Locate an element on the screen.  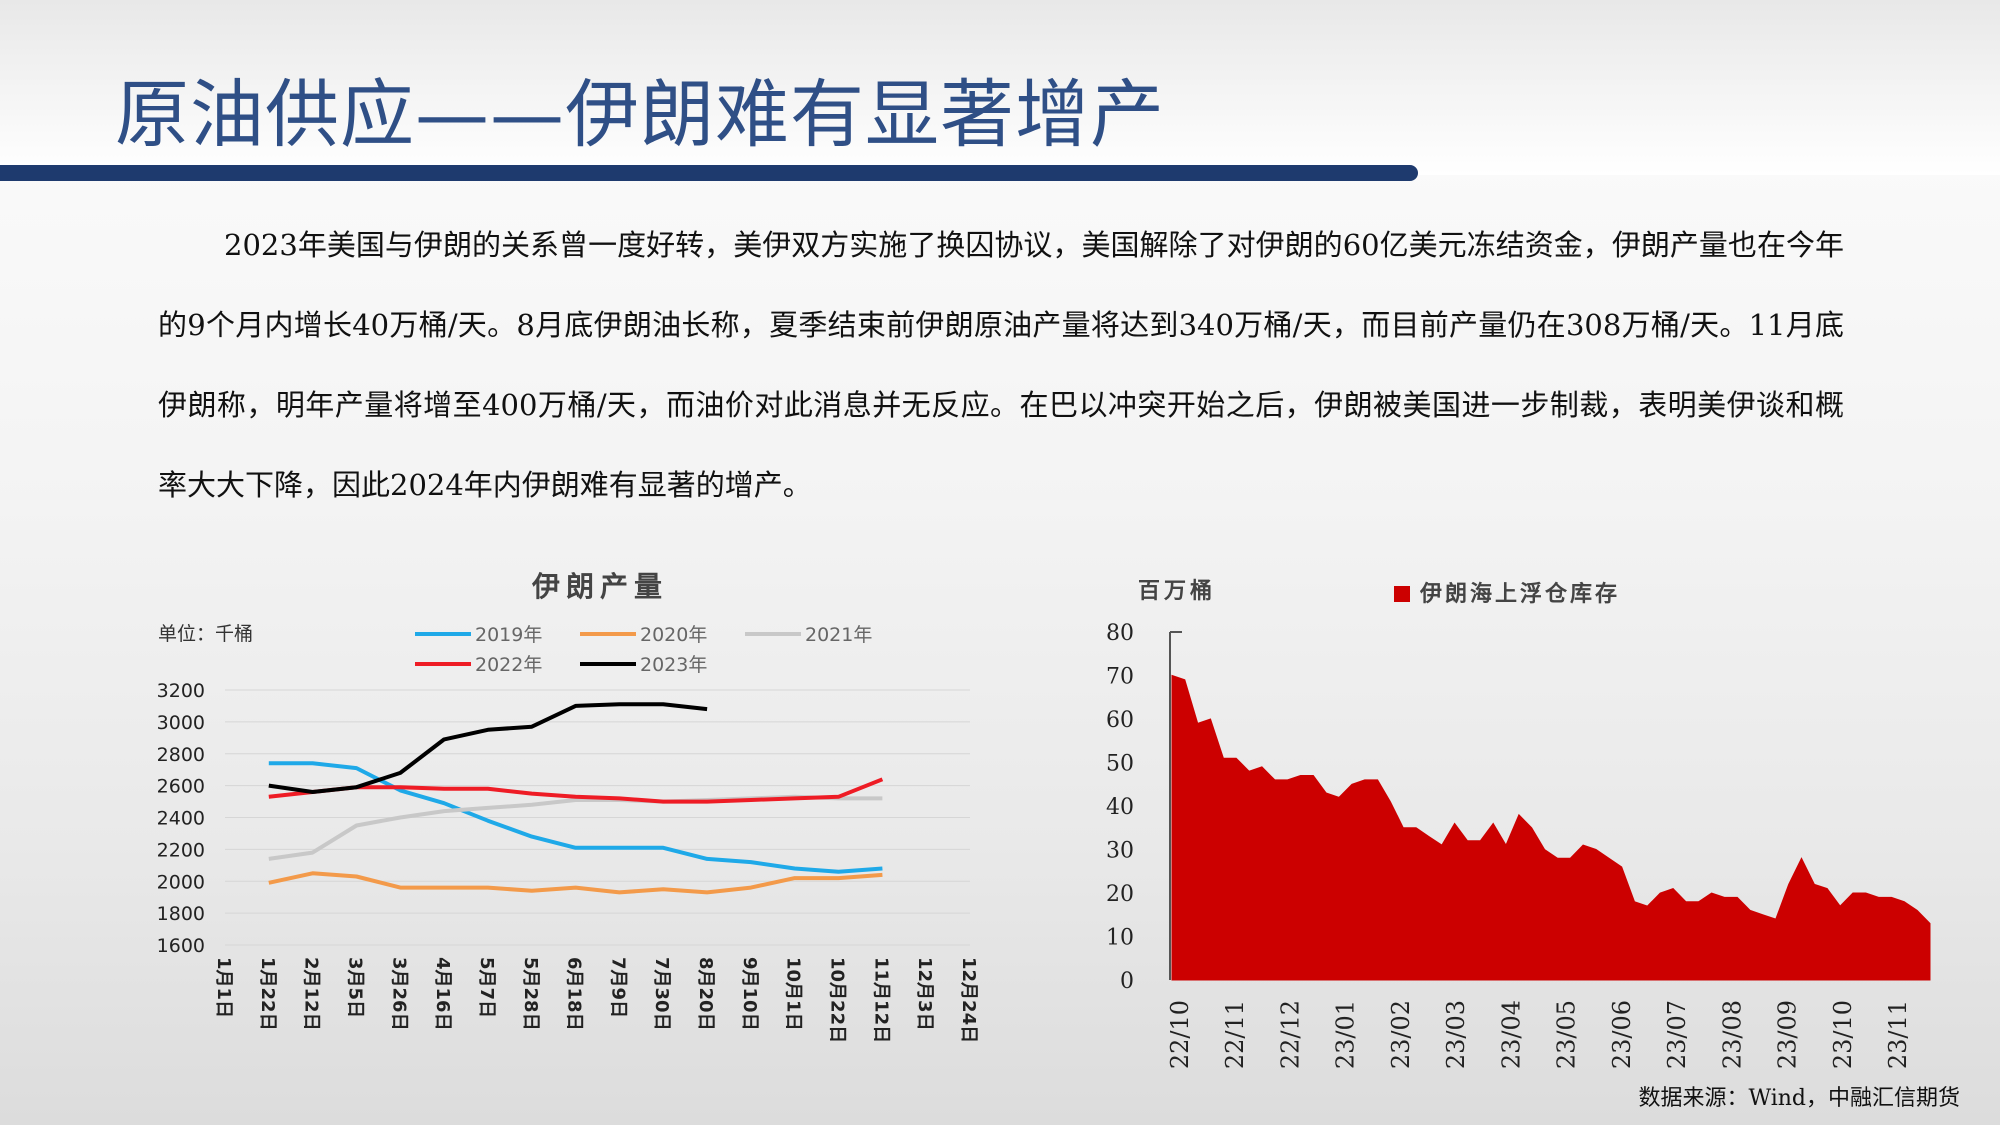
legend-label: 2021年 is located at coordinates (838, 635).